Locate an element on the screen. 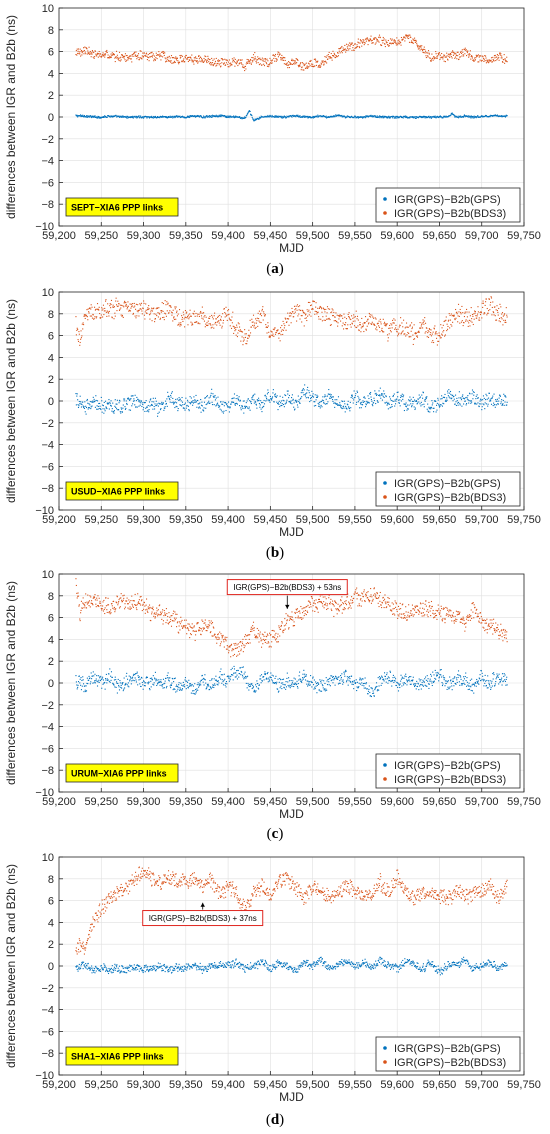  x-tick-label: 59,750 is located at coordinates (524, 520).